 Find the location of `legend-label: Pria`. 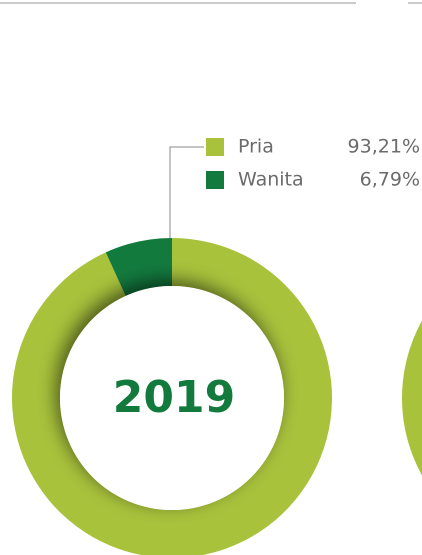

legend-label: Pria is located at coordinates (256, 147).